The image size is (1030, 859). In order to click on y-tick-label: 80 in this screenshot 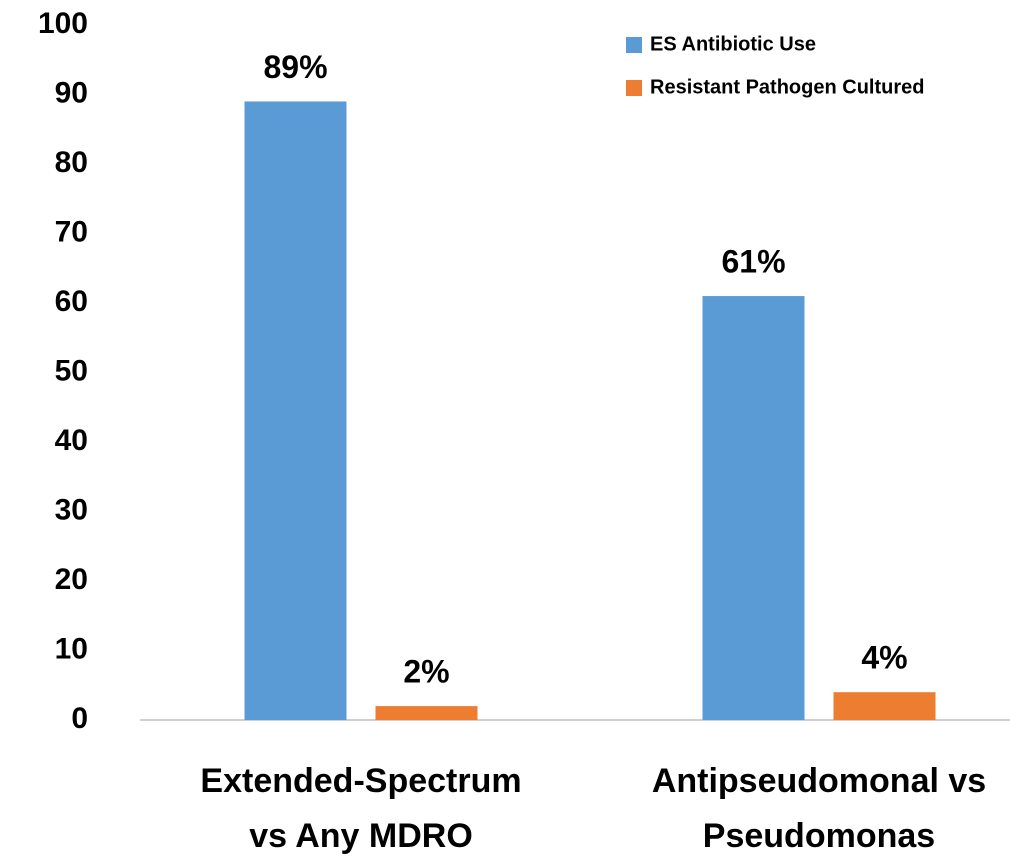, I will do `click(71, 162)`.